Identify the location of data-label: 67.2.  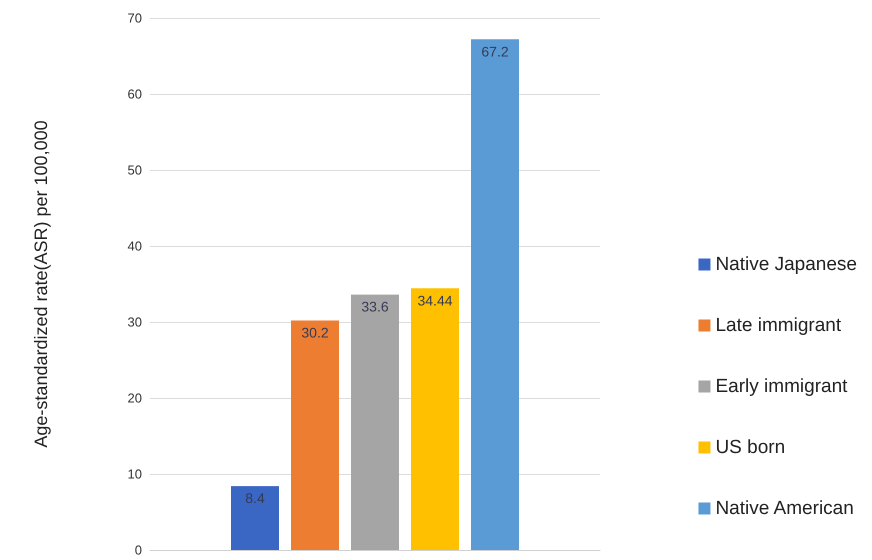
(495, 51).